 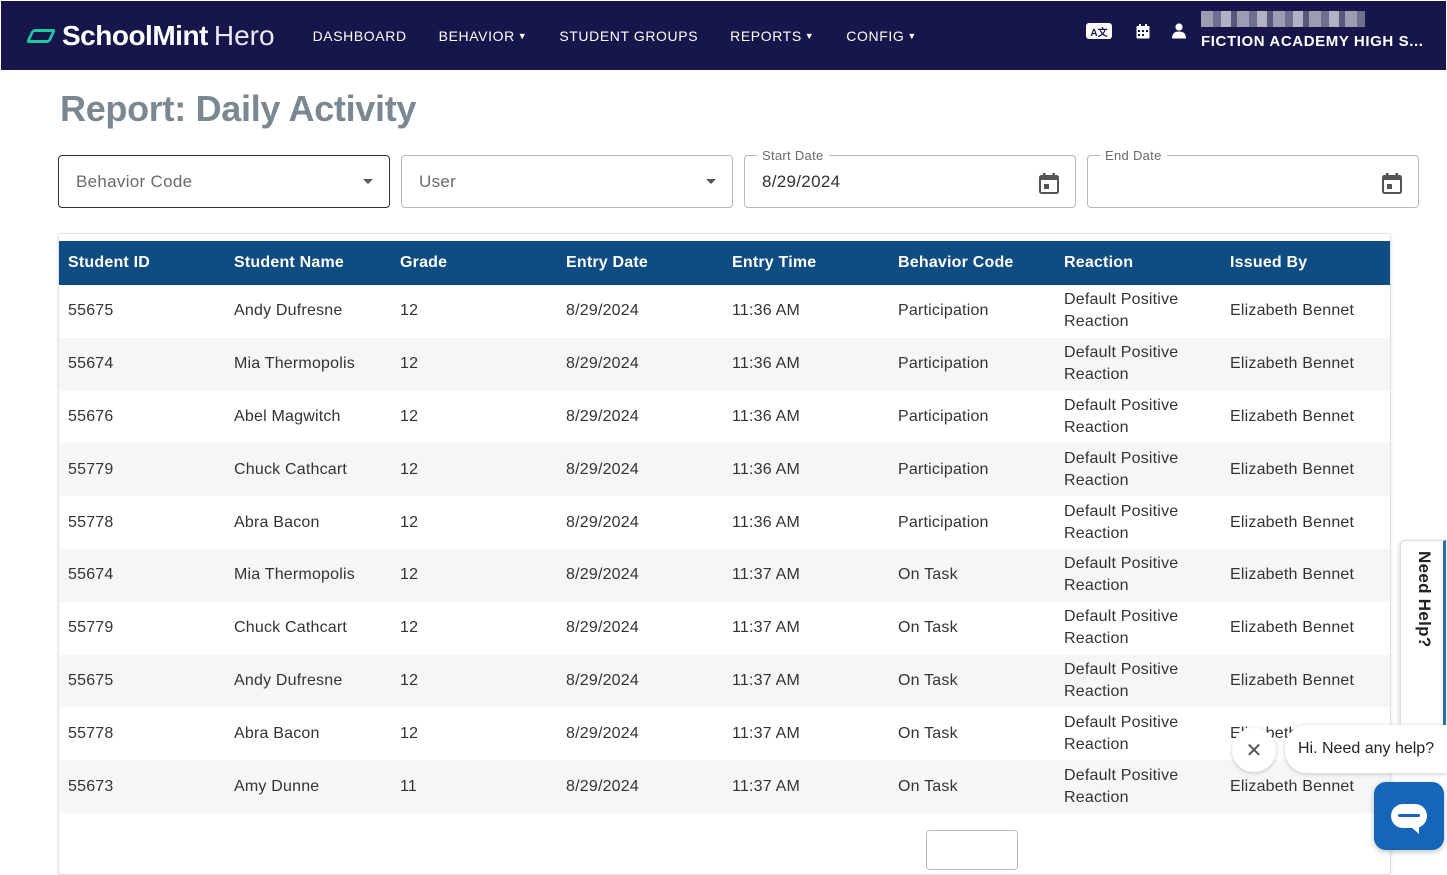 I want to click on col-header-behavior-code: Behavior Code, so click(x=956, y=262).